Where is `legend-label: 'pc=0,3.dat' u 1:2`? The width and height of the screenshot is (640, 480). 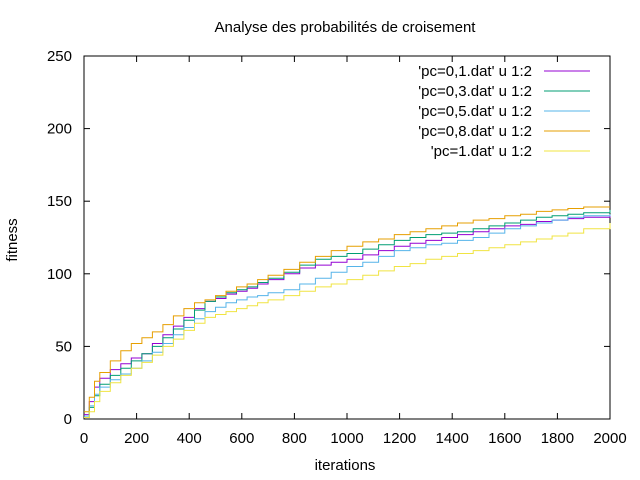
legend-label: 'pc=0,3.dat' u 1:2 is located at coordinates (475, 91).